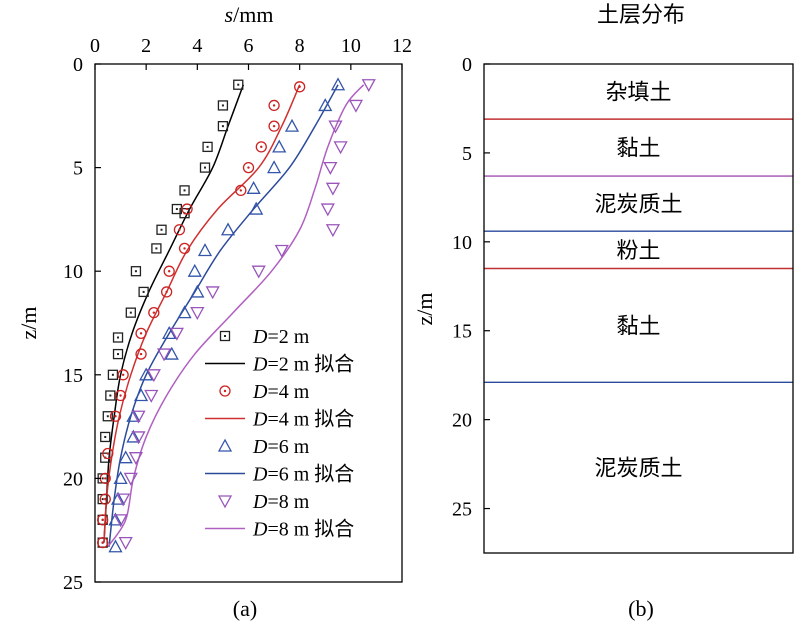 Image resolution: width=800 pixels, height=629 pixels. I want to click on legend-text: =2 m 拟合, so click(310, 364).